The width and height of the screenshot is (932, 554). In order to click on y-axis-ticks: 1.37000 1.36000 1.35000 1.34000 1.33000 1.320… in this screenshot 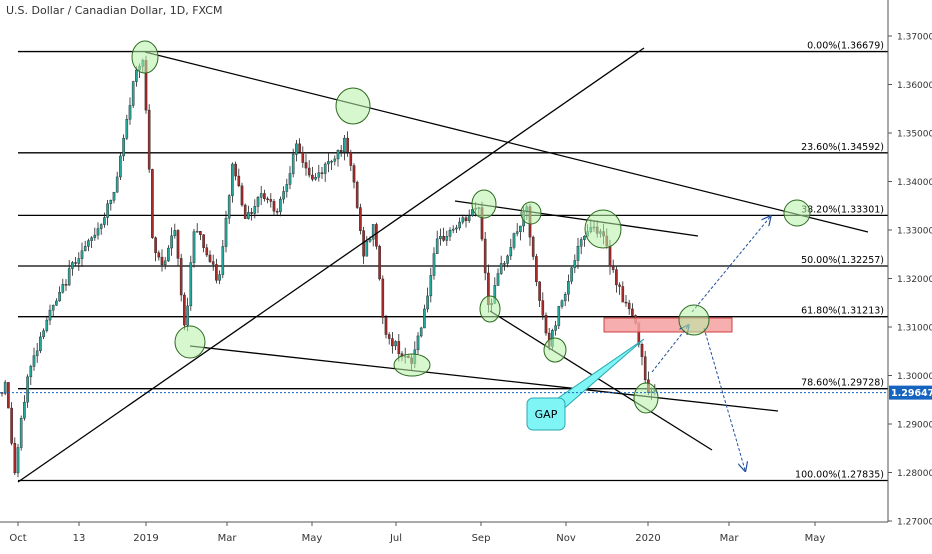, I will do `click(910, 280)`.